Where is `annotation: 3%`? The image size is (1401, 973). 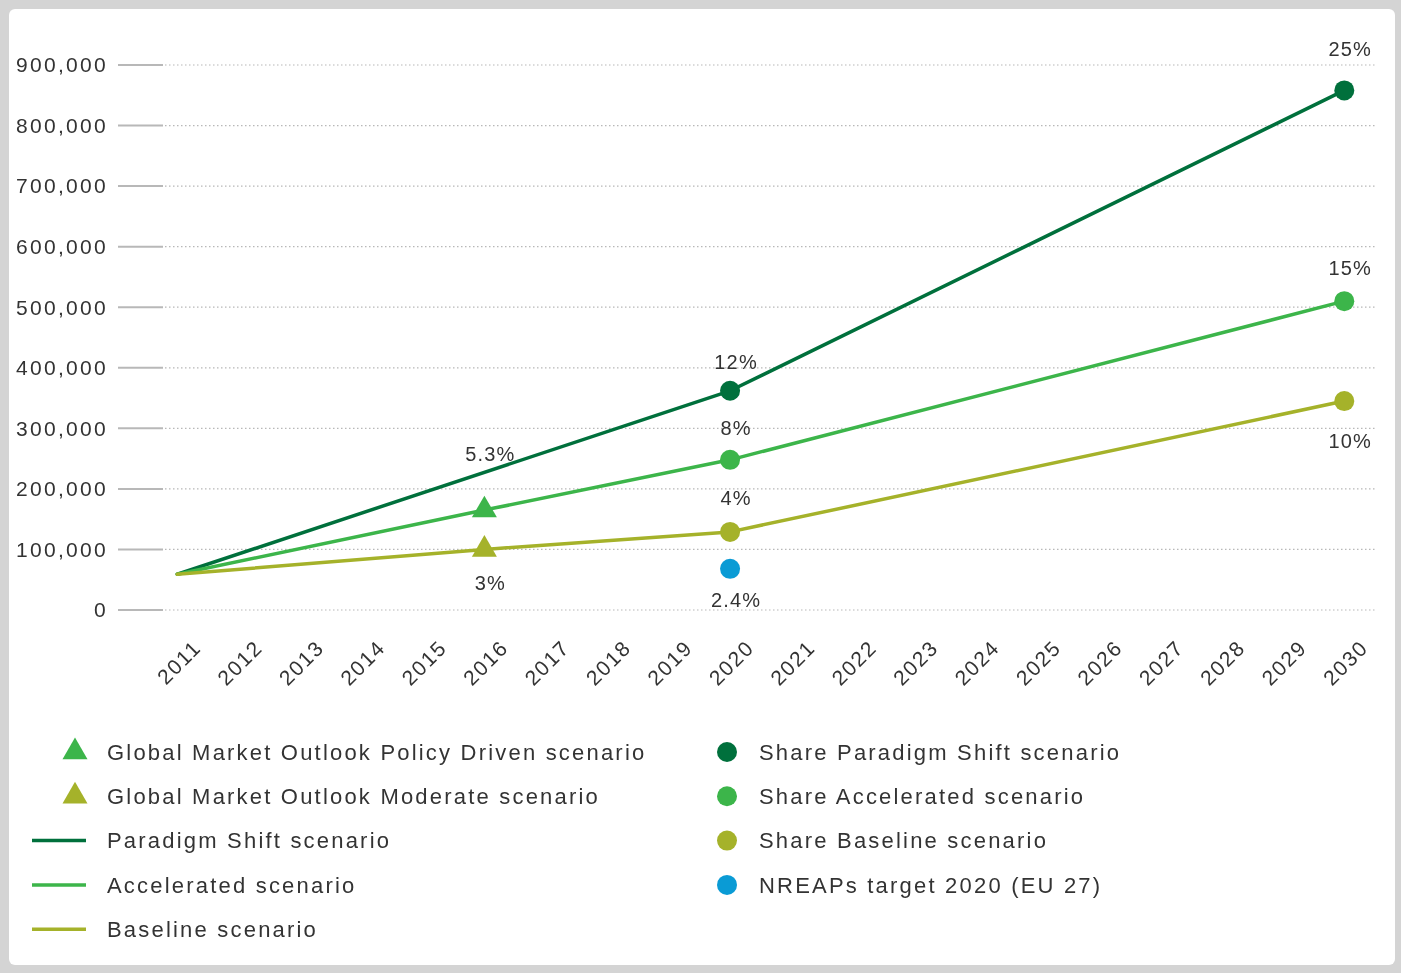 annotation: 3% is located at coordinates (490, 583).